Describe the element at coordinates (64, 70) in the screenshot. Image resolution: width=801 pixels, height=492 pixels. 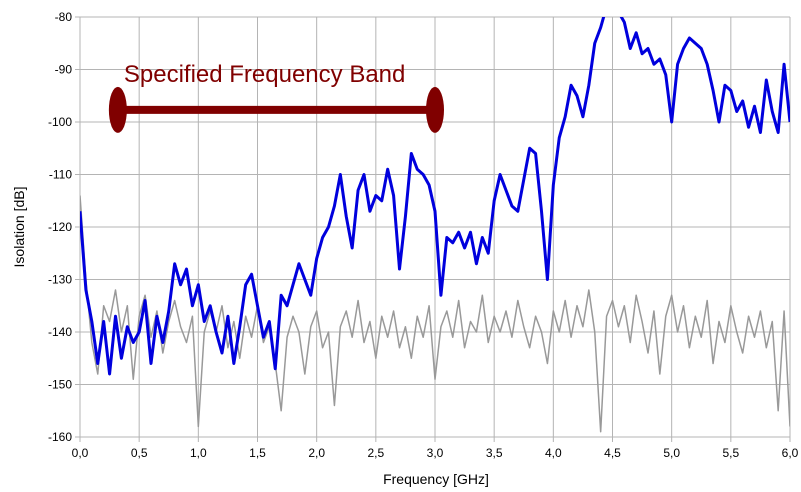
I see `y-tick-label: -90` at that location.